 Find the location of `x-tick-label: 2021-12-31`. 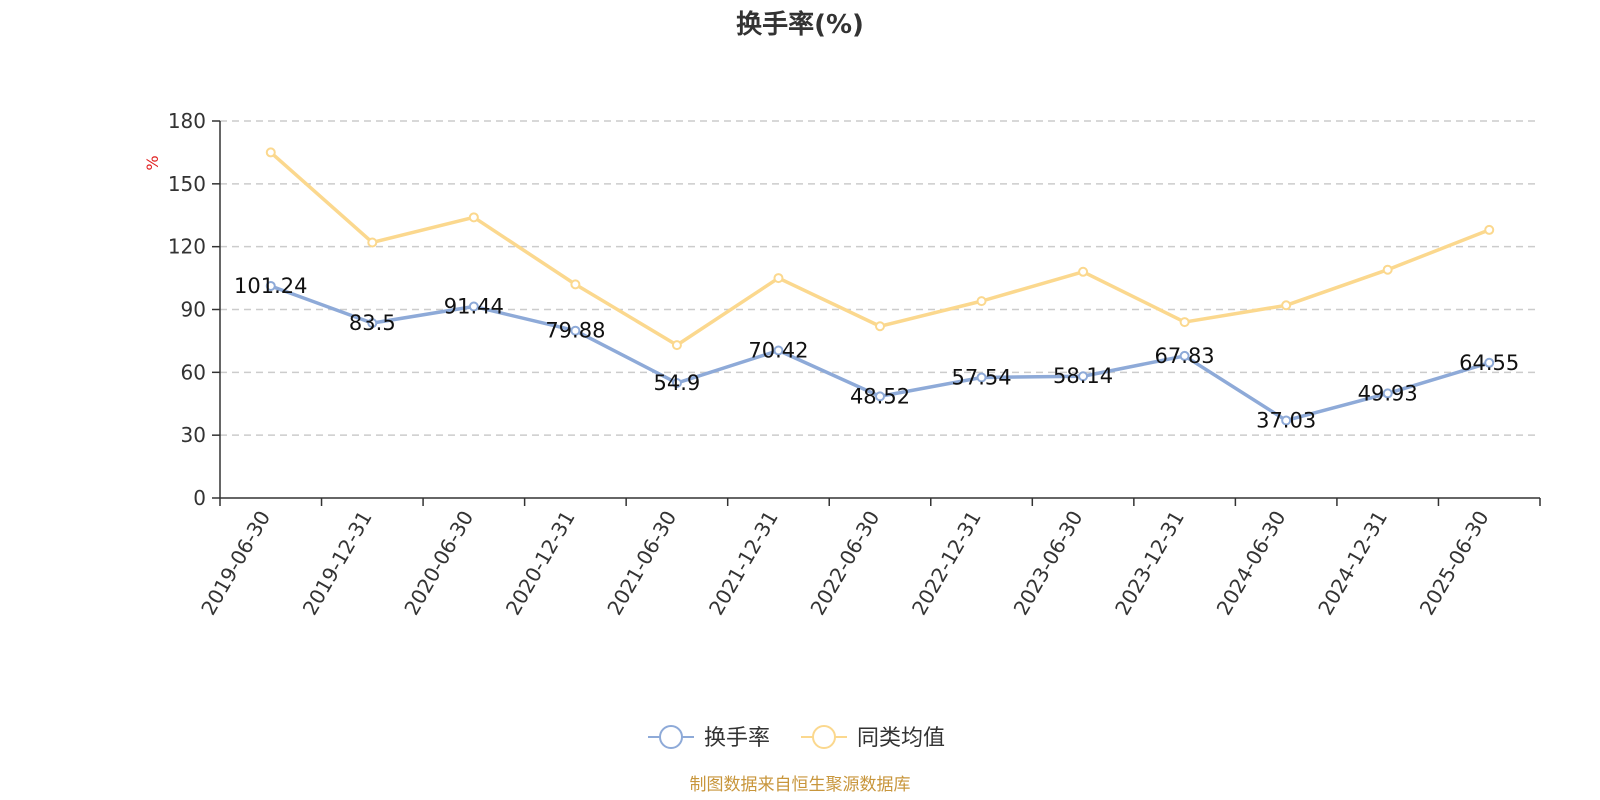

x-tick-label: 2021-12-31 is located at coordinates (743, 563).